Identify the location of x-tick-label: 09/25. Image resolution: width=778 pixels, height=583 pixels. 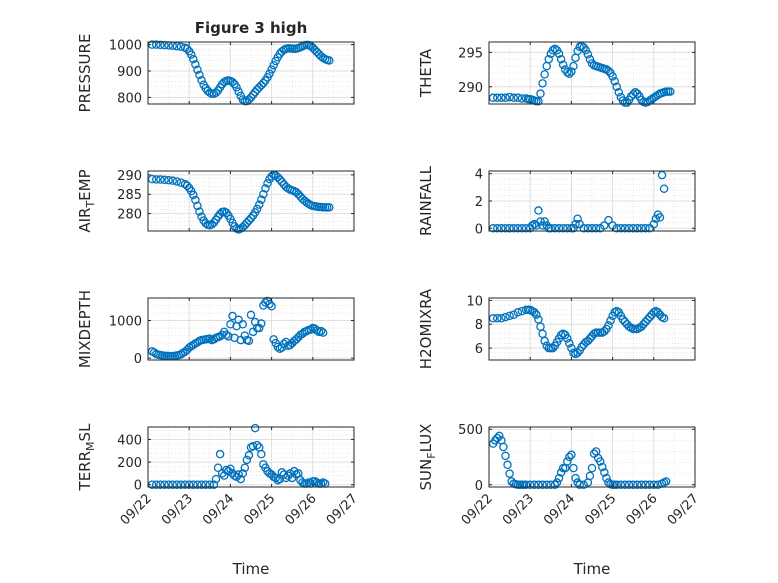
(259, 509).